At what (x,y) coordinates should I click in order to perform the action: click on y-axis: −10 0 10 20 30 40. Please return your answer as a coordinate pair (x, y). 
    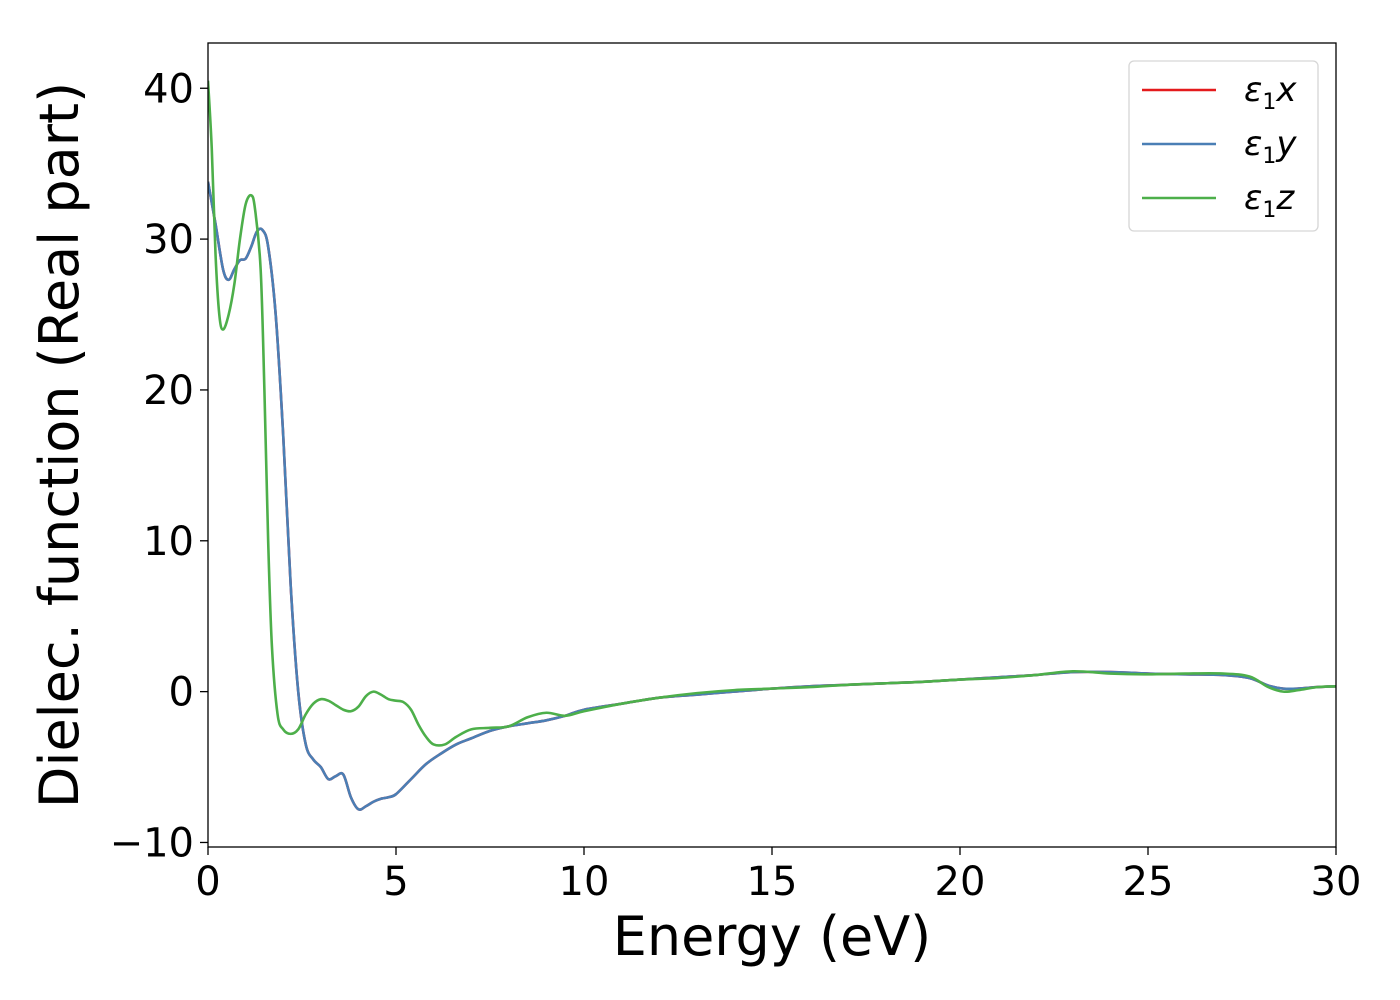
    Looking at the image, I should click on (159, 466).